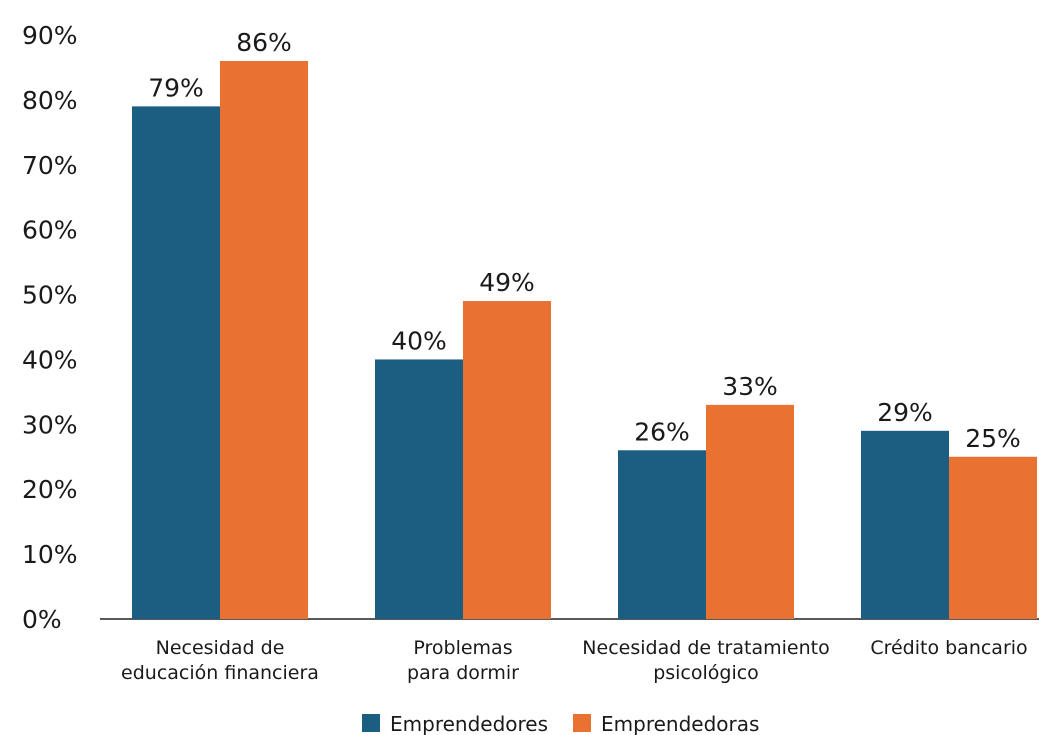  What do you see at coordinates (705, 648) in the screenshot?
I see `category-label: Necesidad de tratamiento` at bounding box center [705, 648].